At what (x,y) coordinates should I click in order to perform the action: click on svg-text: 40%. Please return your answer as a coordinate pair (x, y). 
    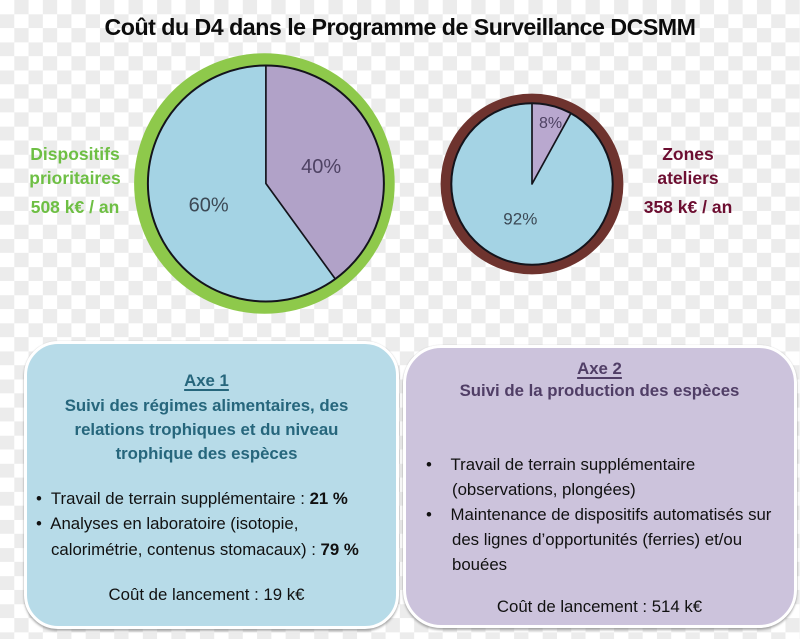
    Looking at the image, I should click on (321, 167).